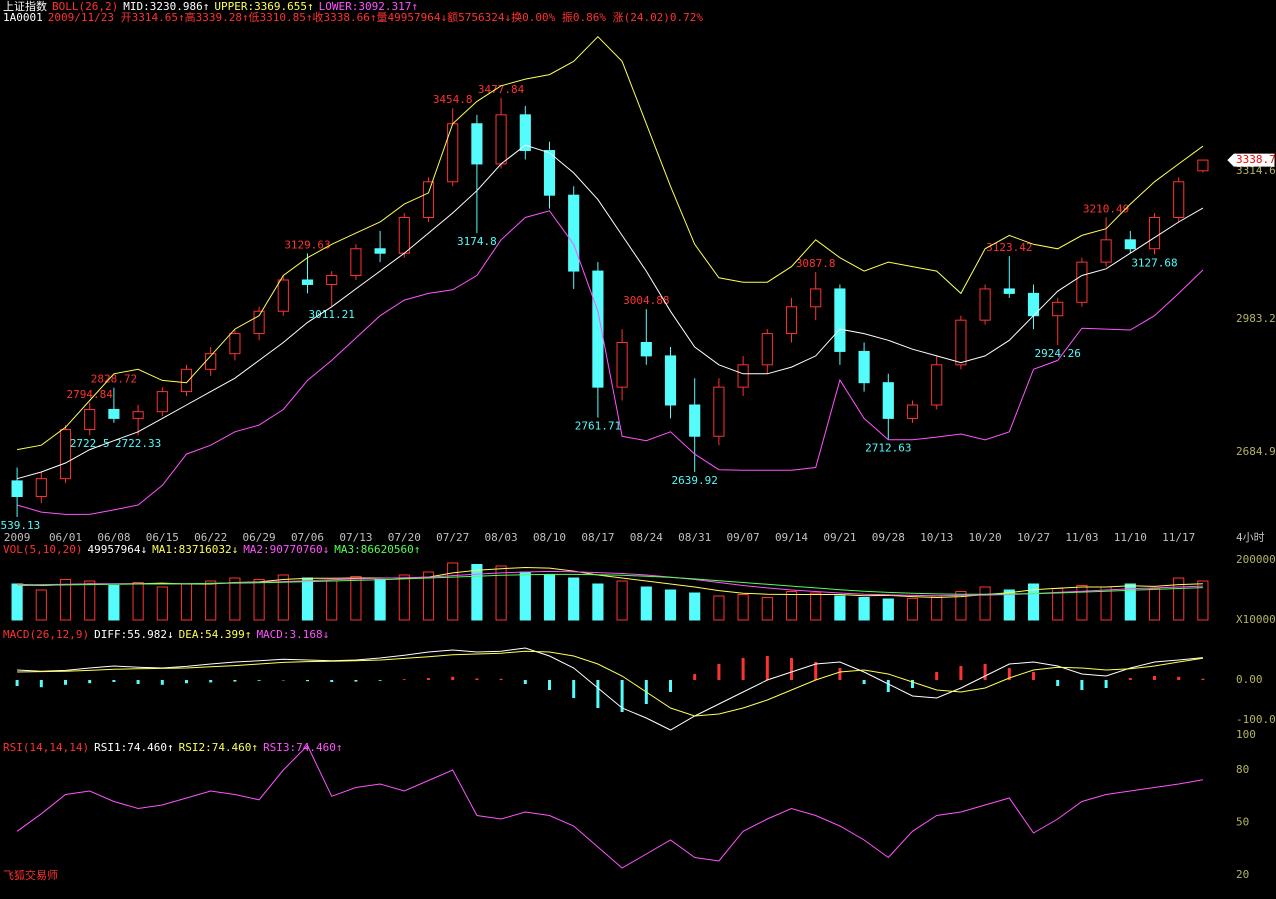 The image size is (1276, 899). What do you see at coordinates (113, 537) in the screenshot?
I see `x-tick-label: 06/08` at bounding box center [113, 537].